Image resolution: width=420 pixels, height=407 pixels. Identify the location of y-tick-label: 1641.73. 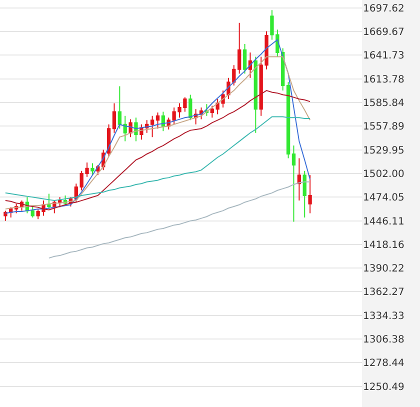
(383, 56).